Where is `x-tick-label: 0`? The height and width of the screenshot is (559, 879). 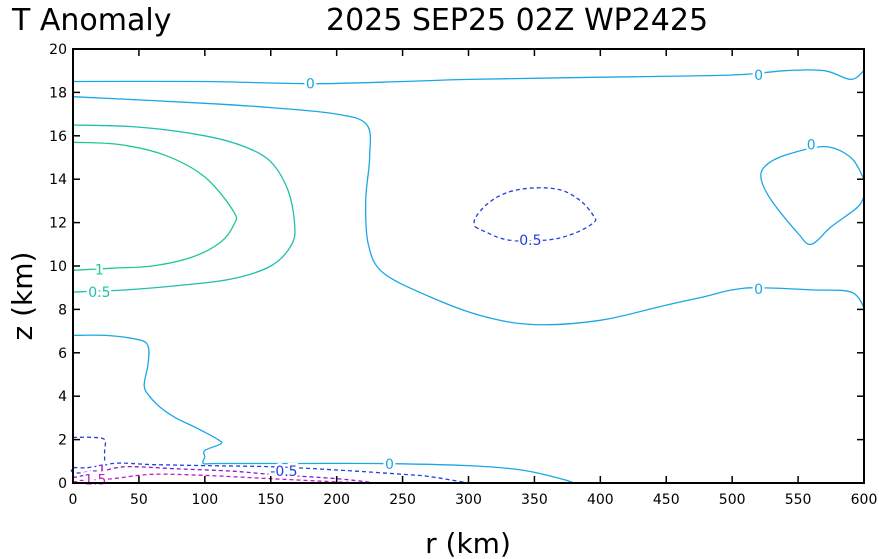
x-tick-label: 0 is located at coordinates (73, 500).